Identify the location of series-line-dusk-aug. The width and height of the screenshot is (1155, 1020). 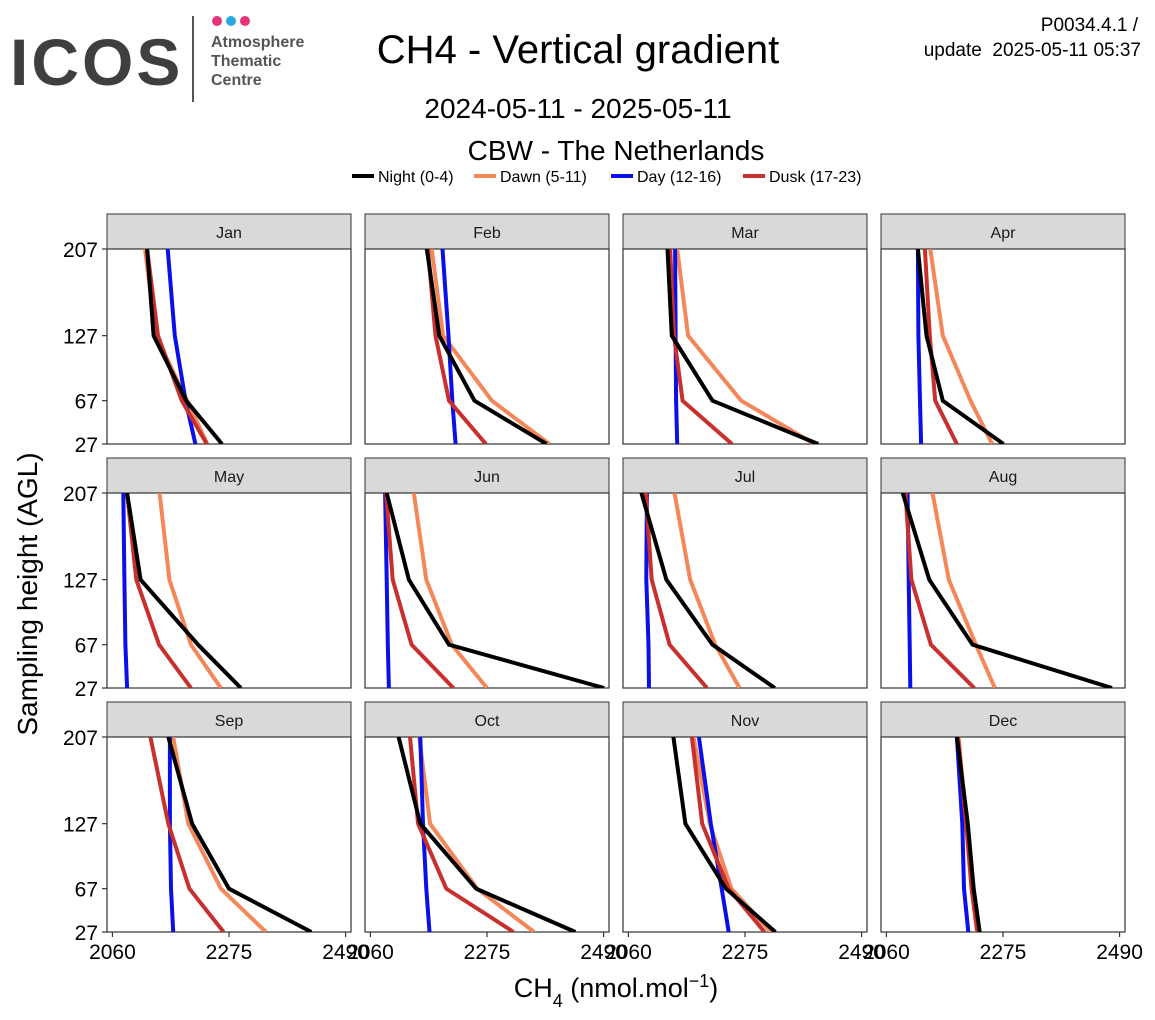
(939, 590).